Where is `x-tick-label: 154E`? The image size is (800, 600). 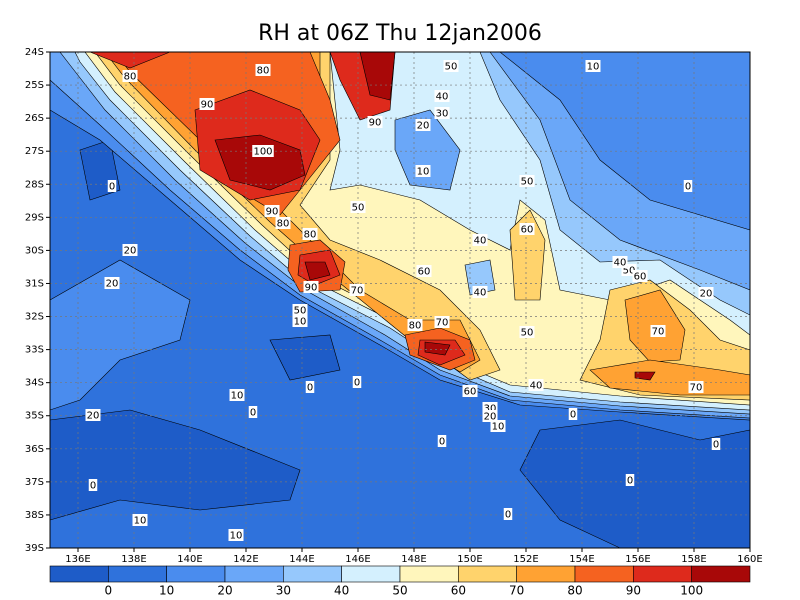 x-tick-label: 154E is located at coordinates (581, 559).